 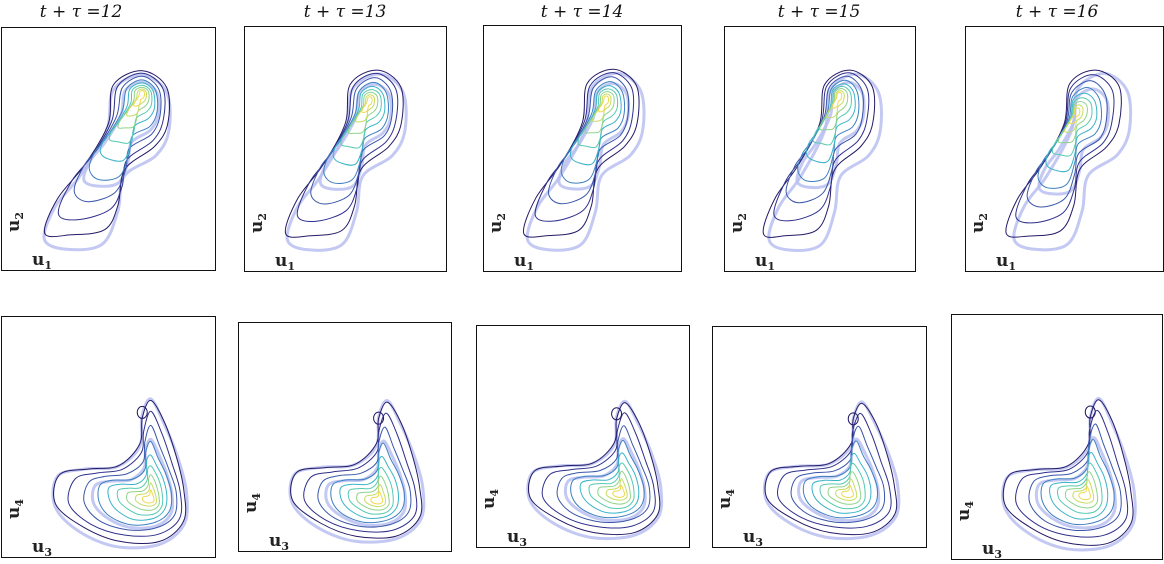 I want to click on panel-r1-c2: u1 u2, so click(x=345, y=149).